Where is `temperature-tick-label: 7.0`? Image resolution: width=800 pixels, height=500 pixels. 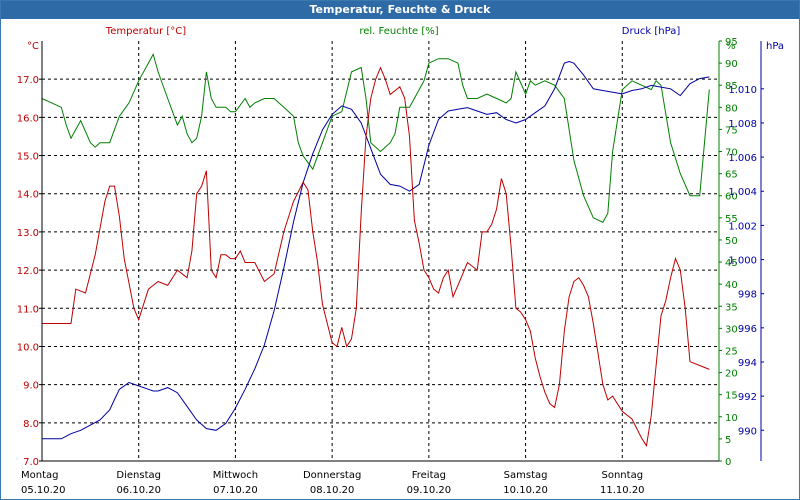 temperature-tick-label: 7.0 is located at coordinates (31, 462).